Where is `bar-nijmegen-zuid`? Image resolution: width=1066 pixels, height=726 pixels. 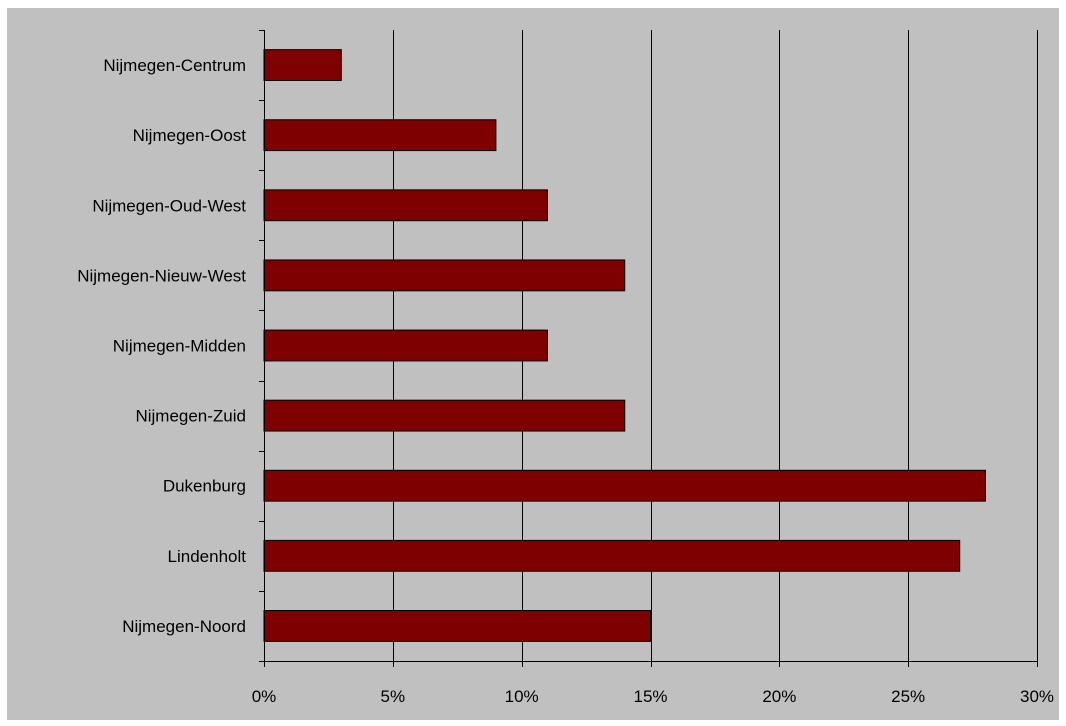
bar-nijmegen-zuid is located at coordinates (444, 415).